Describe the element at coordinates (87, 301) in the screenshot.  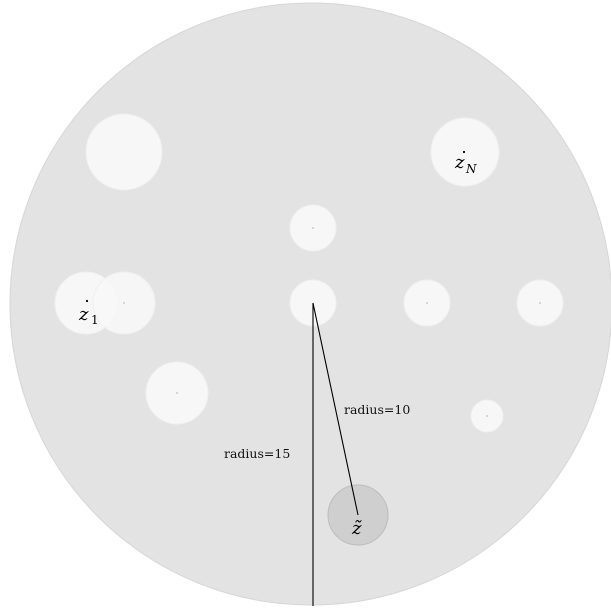
I see `z1-dot` at that location.